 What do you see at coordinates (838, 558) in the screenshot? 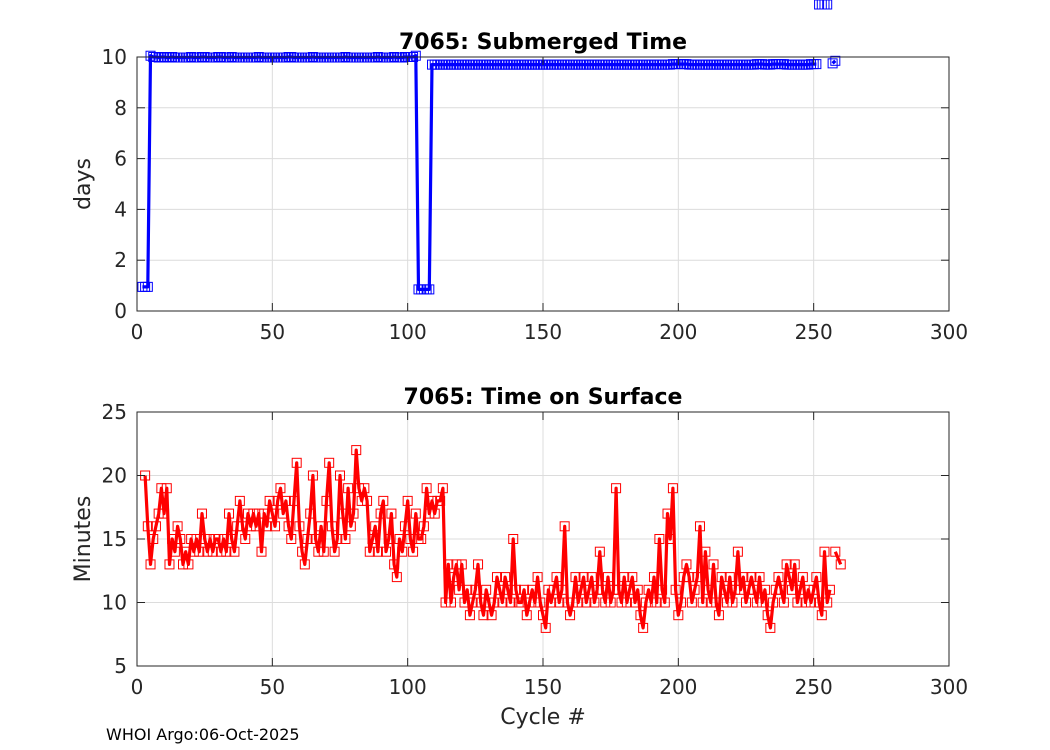
I see `series-line` at bounding box center [838, 558].